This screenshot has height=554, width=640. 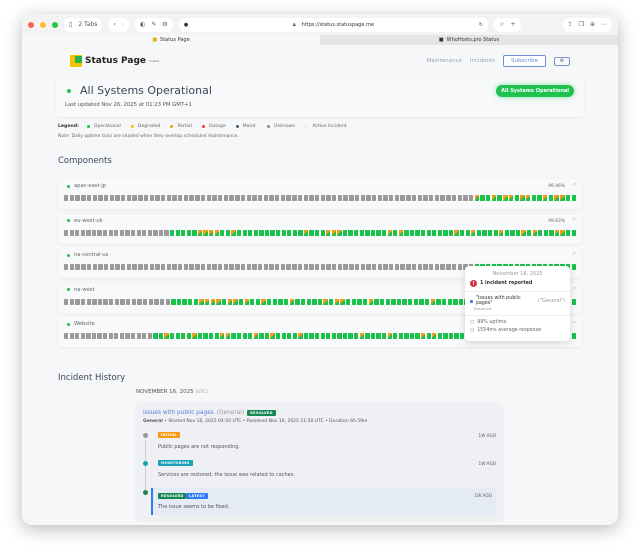 What do you see at coordinates (165, 24) in the screenshot?
I see `settings-icon: ⚙` at bounding box center [165, 24].